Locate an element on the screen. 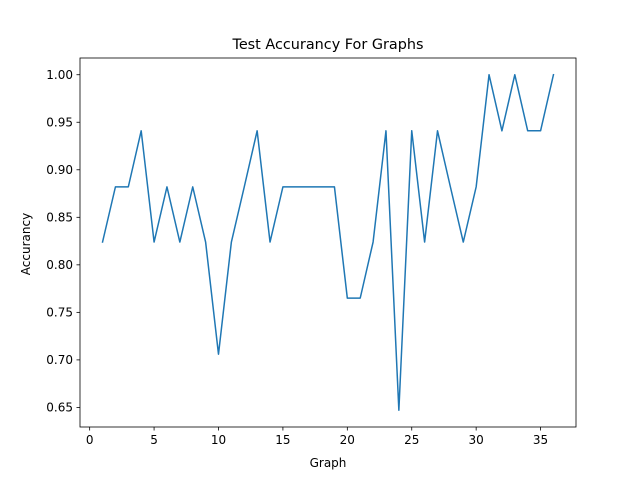  x-tick-label: 25 is located at coordinates (411, 440).